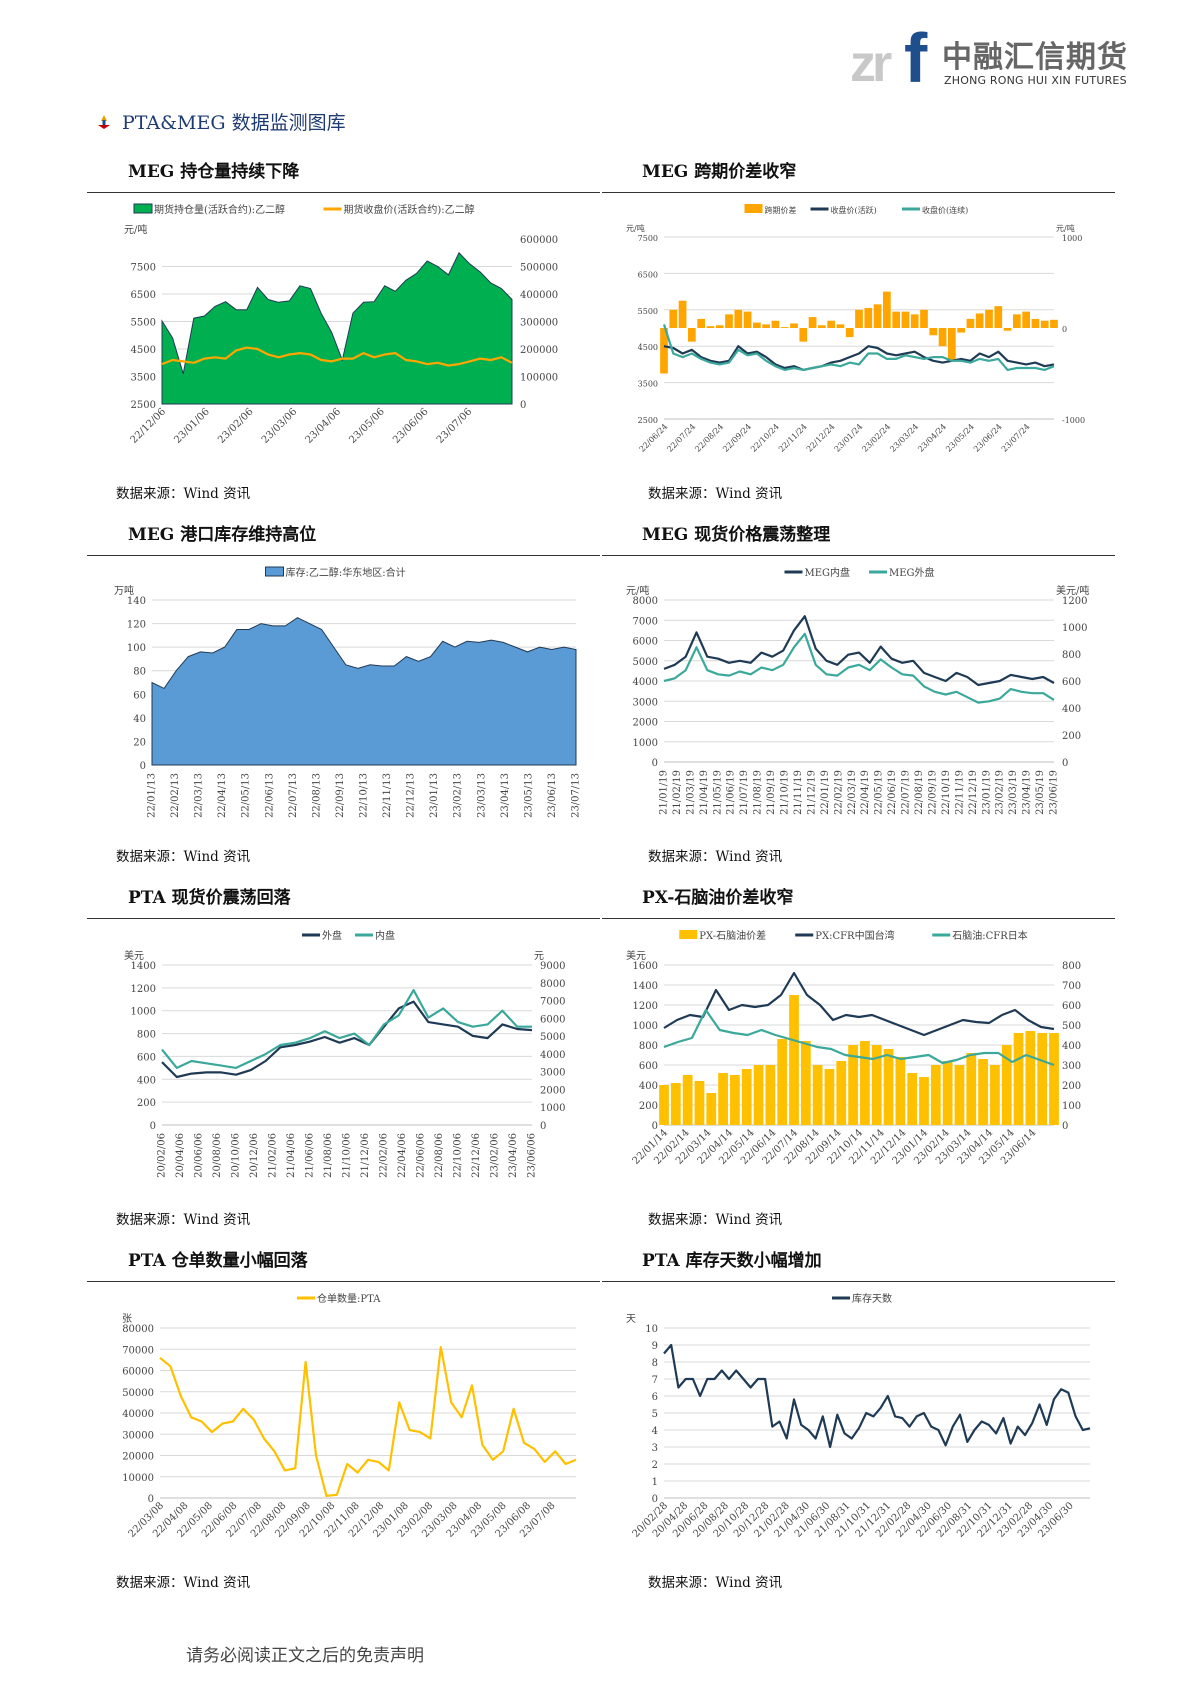 This screenshot has height=1683, width=1190. I want to click on y-left-tick-label: 30000, so click(138, 1435).